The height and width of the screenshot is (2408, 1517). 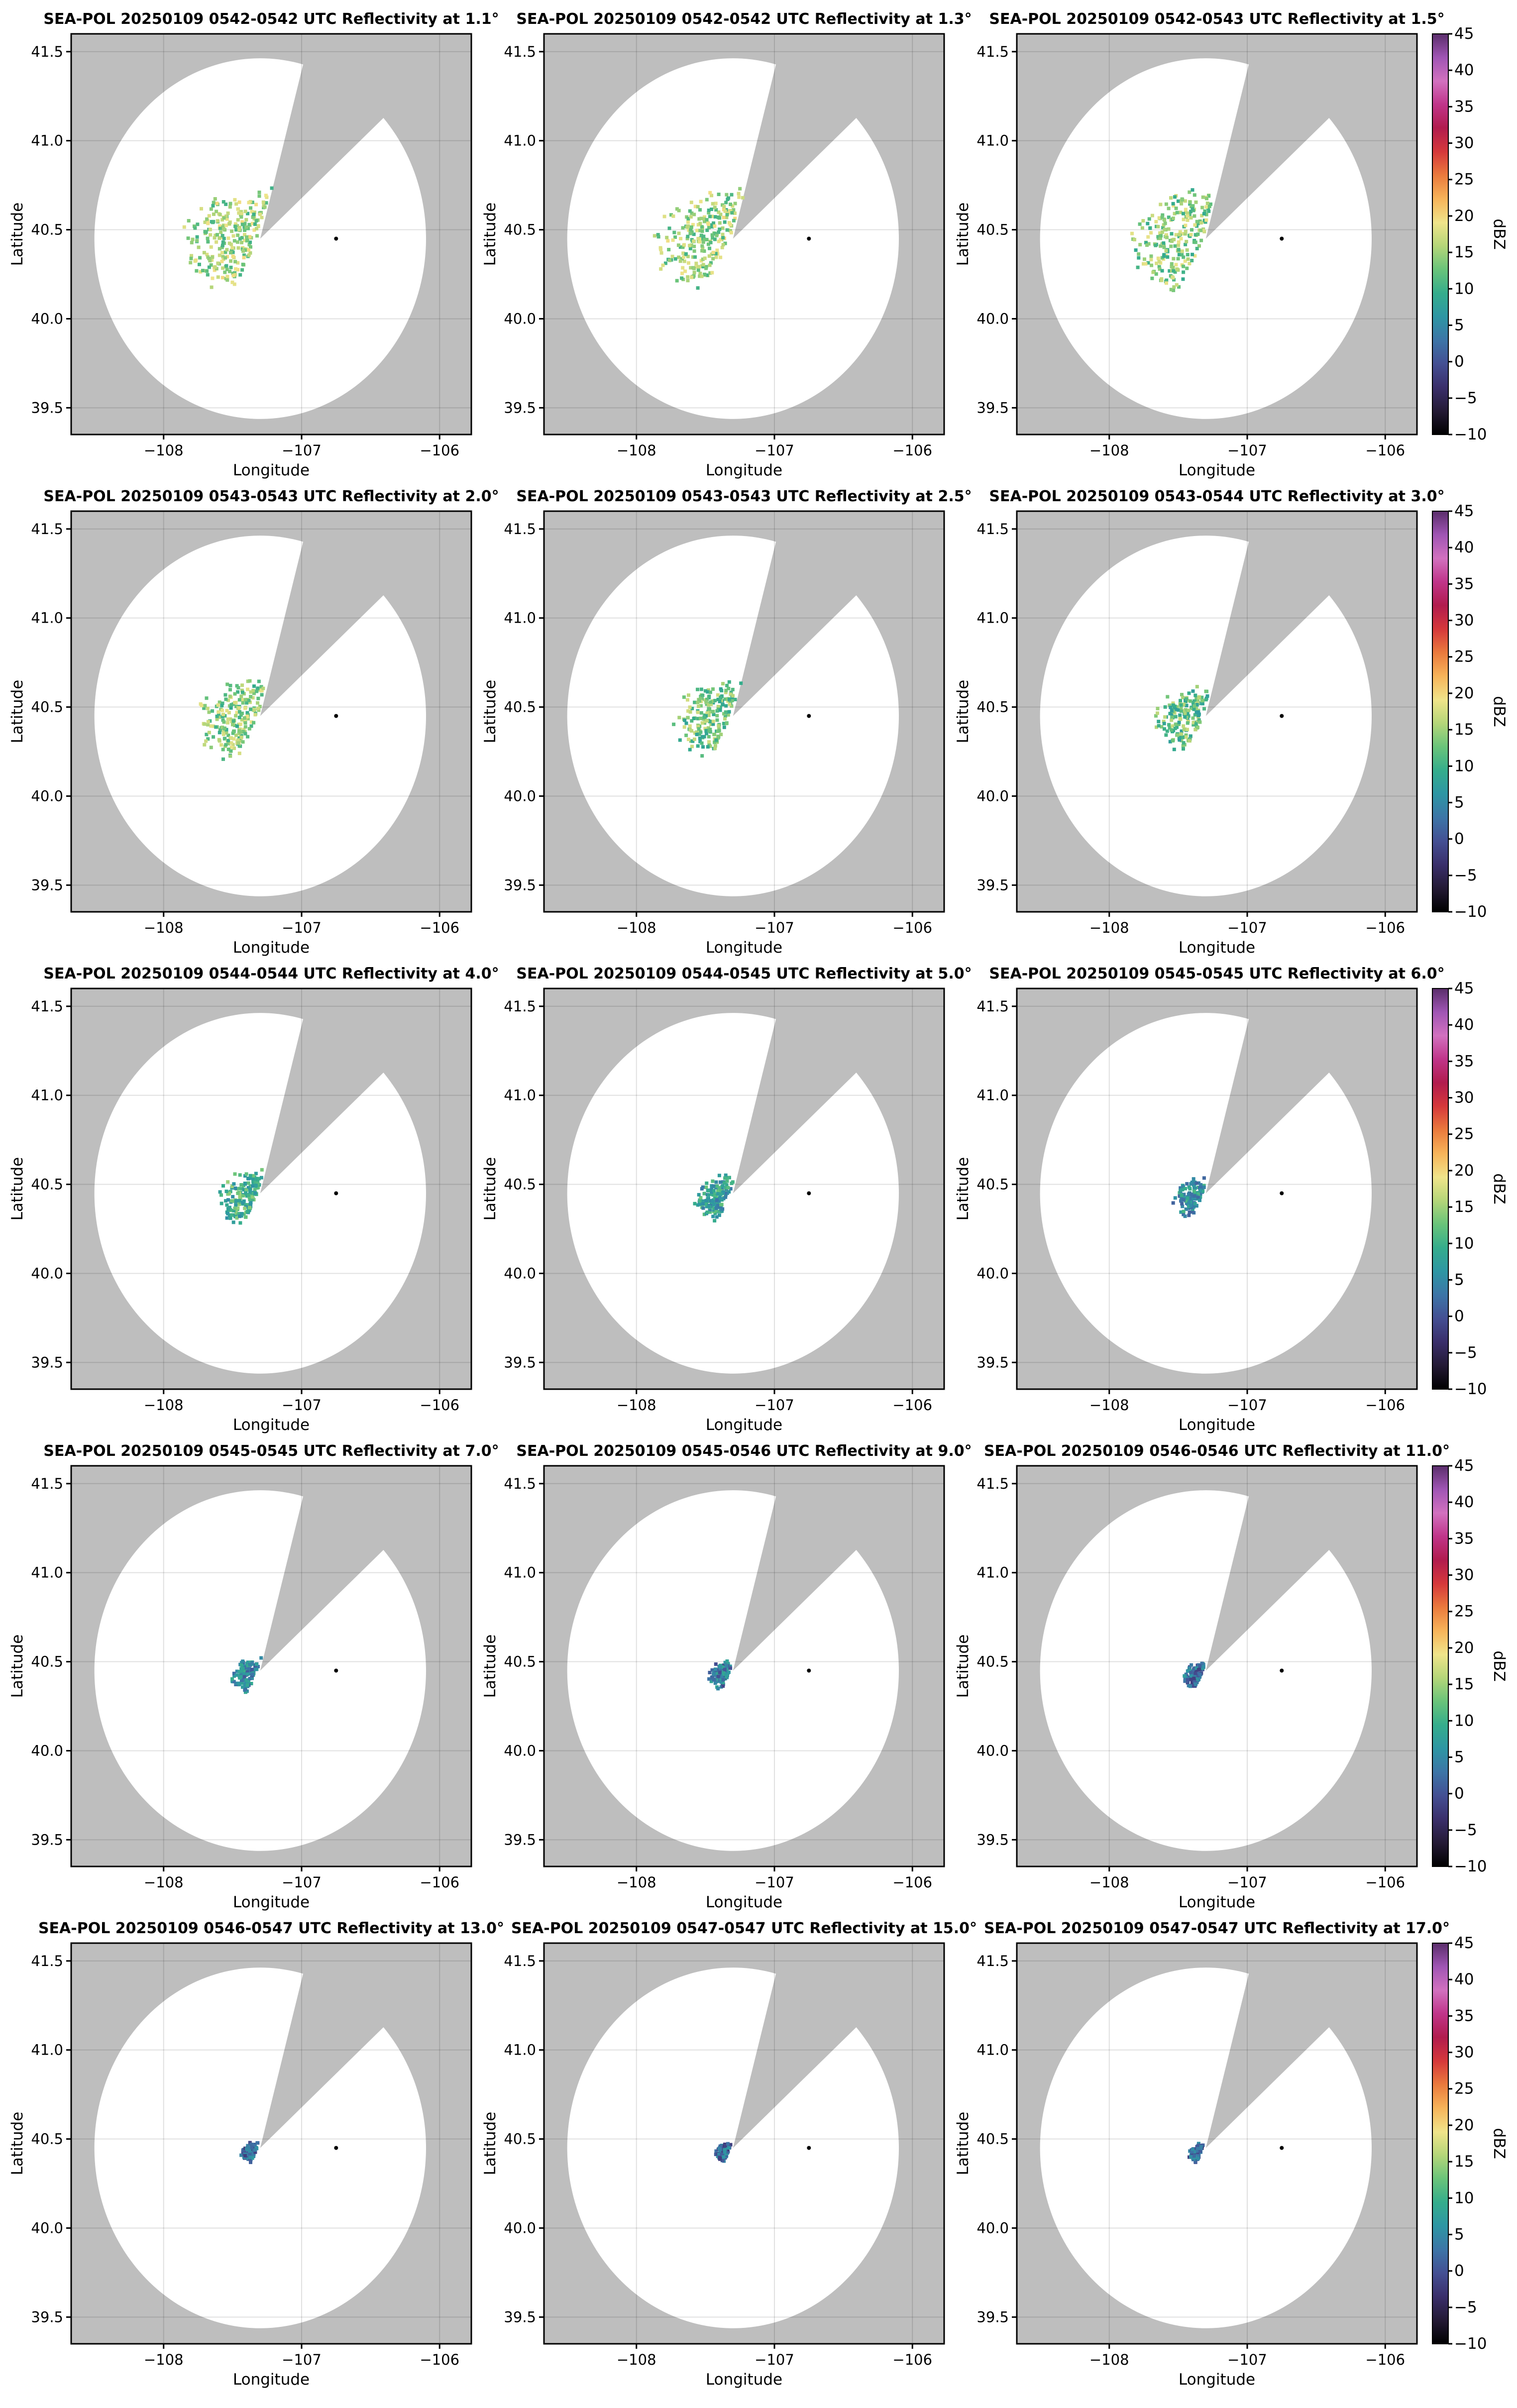 What do you see at coordinates (1440, 1666) in the screenshot?
I see `colorbar-gradient` at bounding box center [1440, 1666].